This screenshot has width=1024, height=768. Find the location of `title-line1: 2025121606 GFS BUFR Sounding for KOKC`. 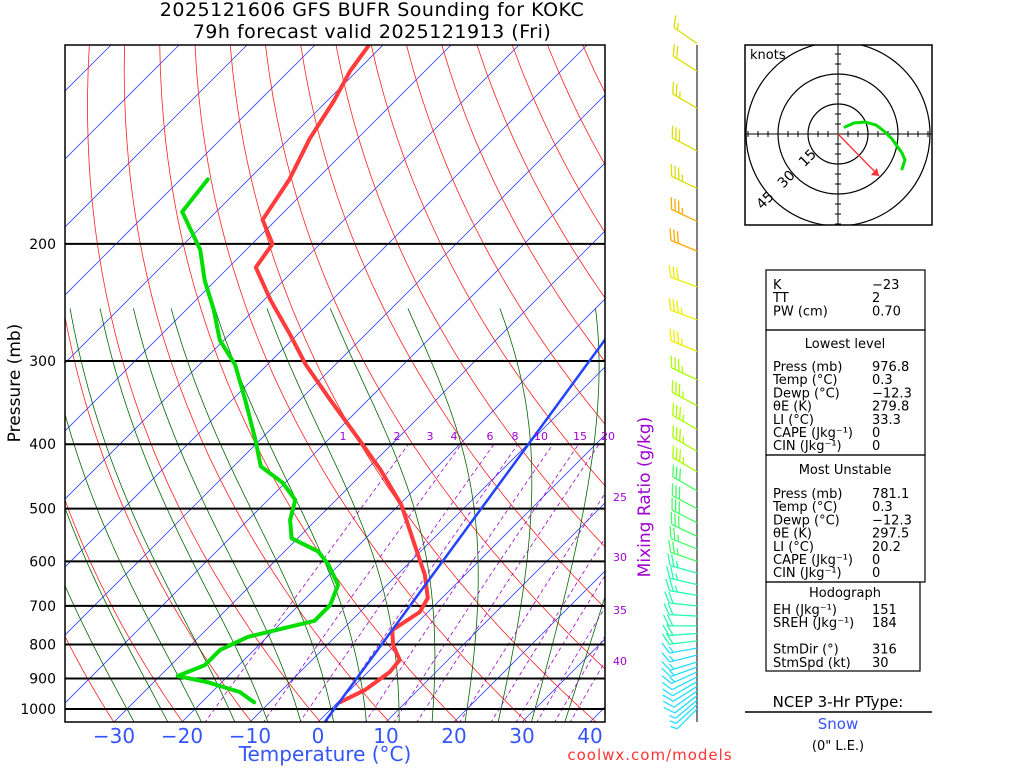

title-line1: 2025121606 GFS BUFR Sounding for KOKC is located at coordinates (372, 10).